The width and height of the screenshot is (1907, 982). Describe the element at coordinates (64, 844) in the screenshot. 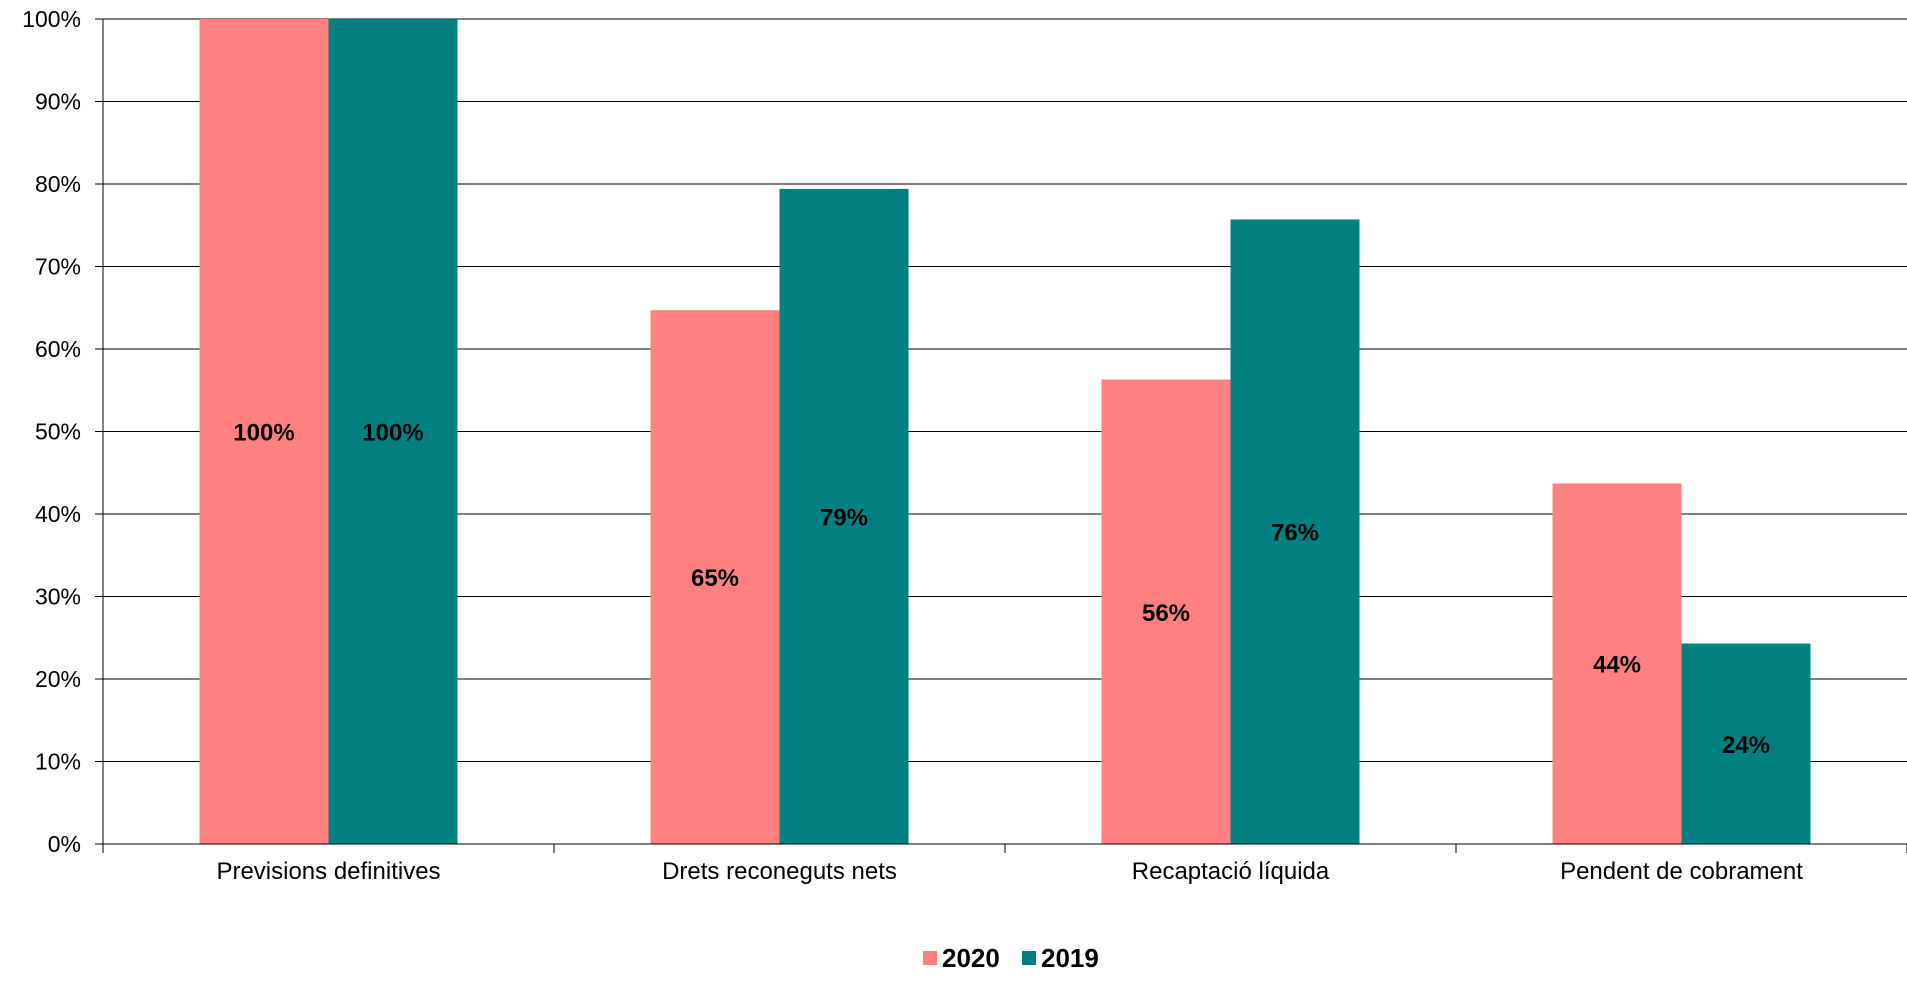

I see `y-tick-label: 0%` at that location.